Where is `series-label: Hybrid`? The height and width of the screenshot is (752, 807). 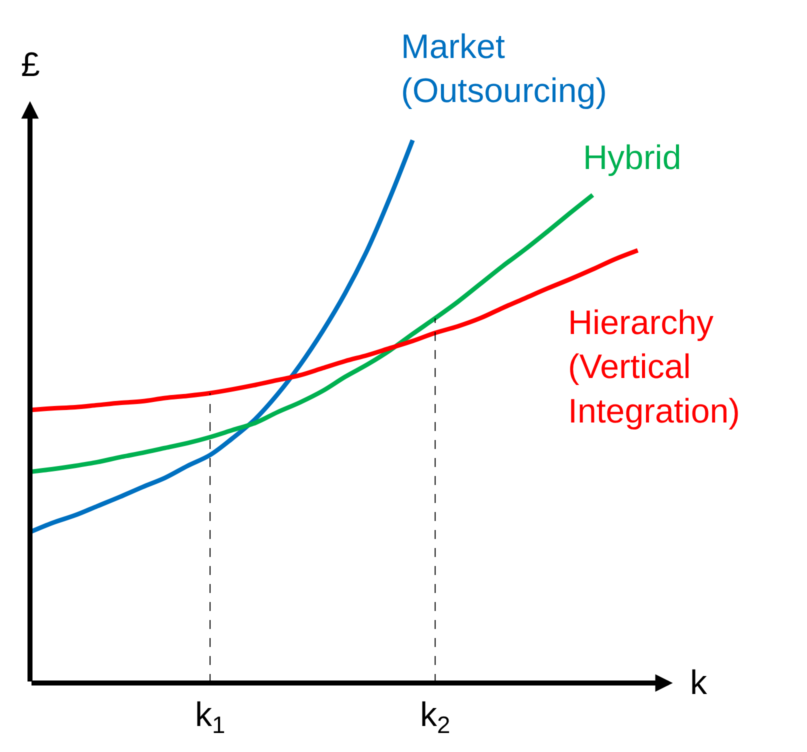
series-label: Hybrid is located at coordinates (632, 158).